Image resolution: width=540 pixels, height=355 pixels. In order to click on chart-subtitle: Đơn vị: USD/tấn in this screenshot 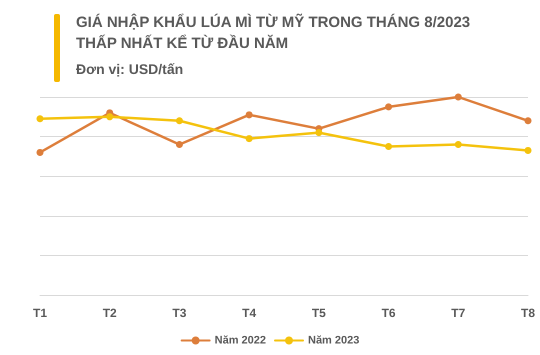, I will do `click(130, 69)`.